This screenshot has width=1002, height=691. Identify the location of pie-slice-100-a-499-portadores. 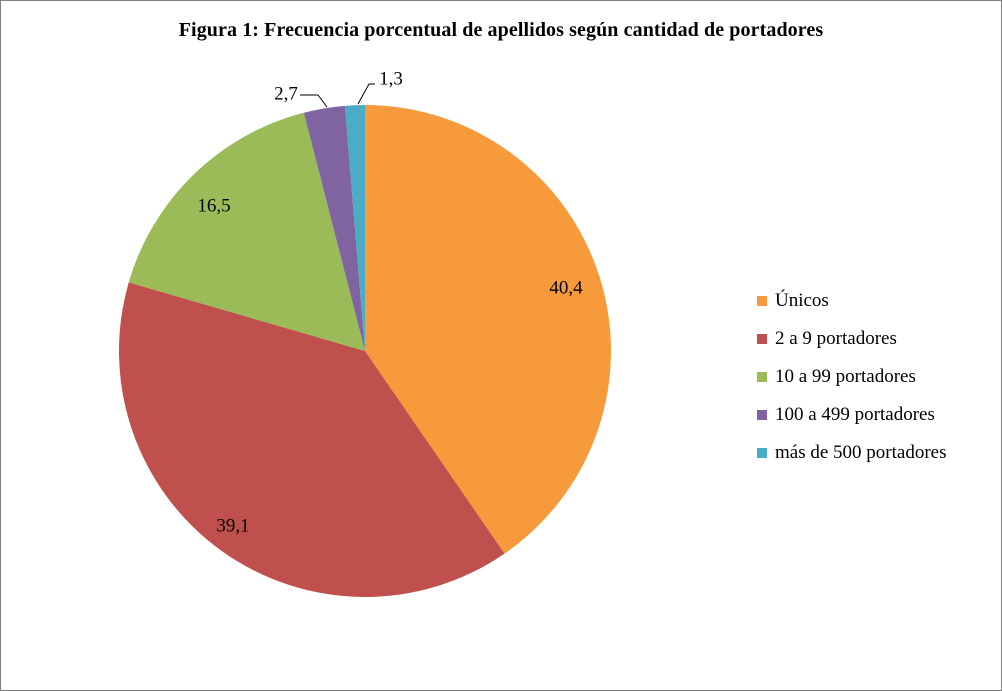
(334, 228).